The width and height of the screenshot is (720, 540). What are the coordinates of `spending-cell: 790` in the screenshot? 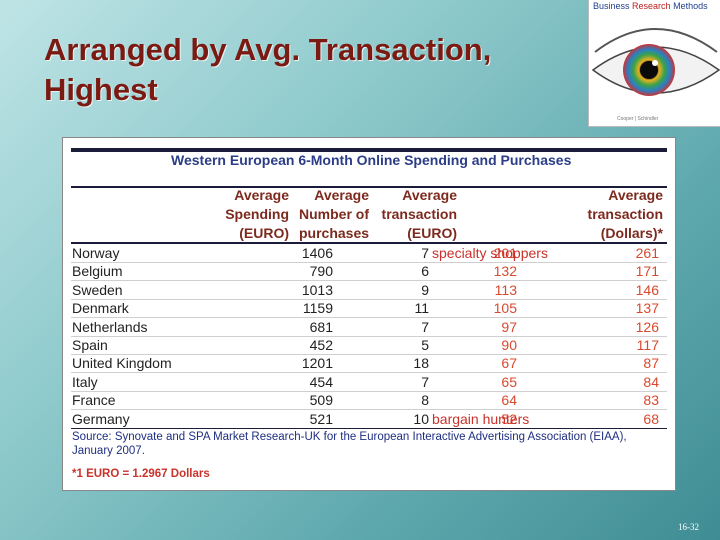 It's located at (321, 271).